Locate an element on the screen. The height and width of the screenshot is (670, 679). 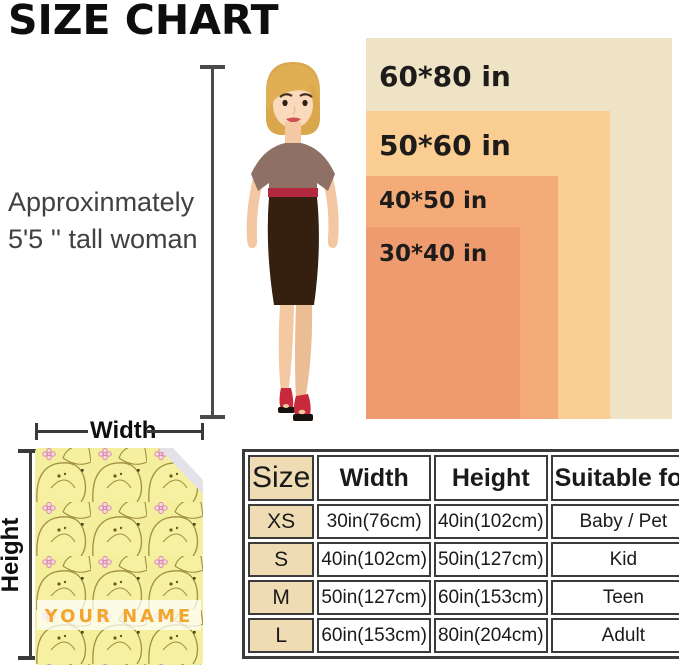
size-table-header-suitable-for: Suitable for is located at coordinates (614, 478).